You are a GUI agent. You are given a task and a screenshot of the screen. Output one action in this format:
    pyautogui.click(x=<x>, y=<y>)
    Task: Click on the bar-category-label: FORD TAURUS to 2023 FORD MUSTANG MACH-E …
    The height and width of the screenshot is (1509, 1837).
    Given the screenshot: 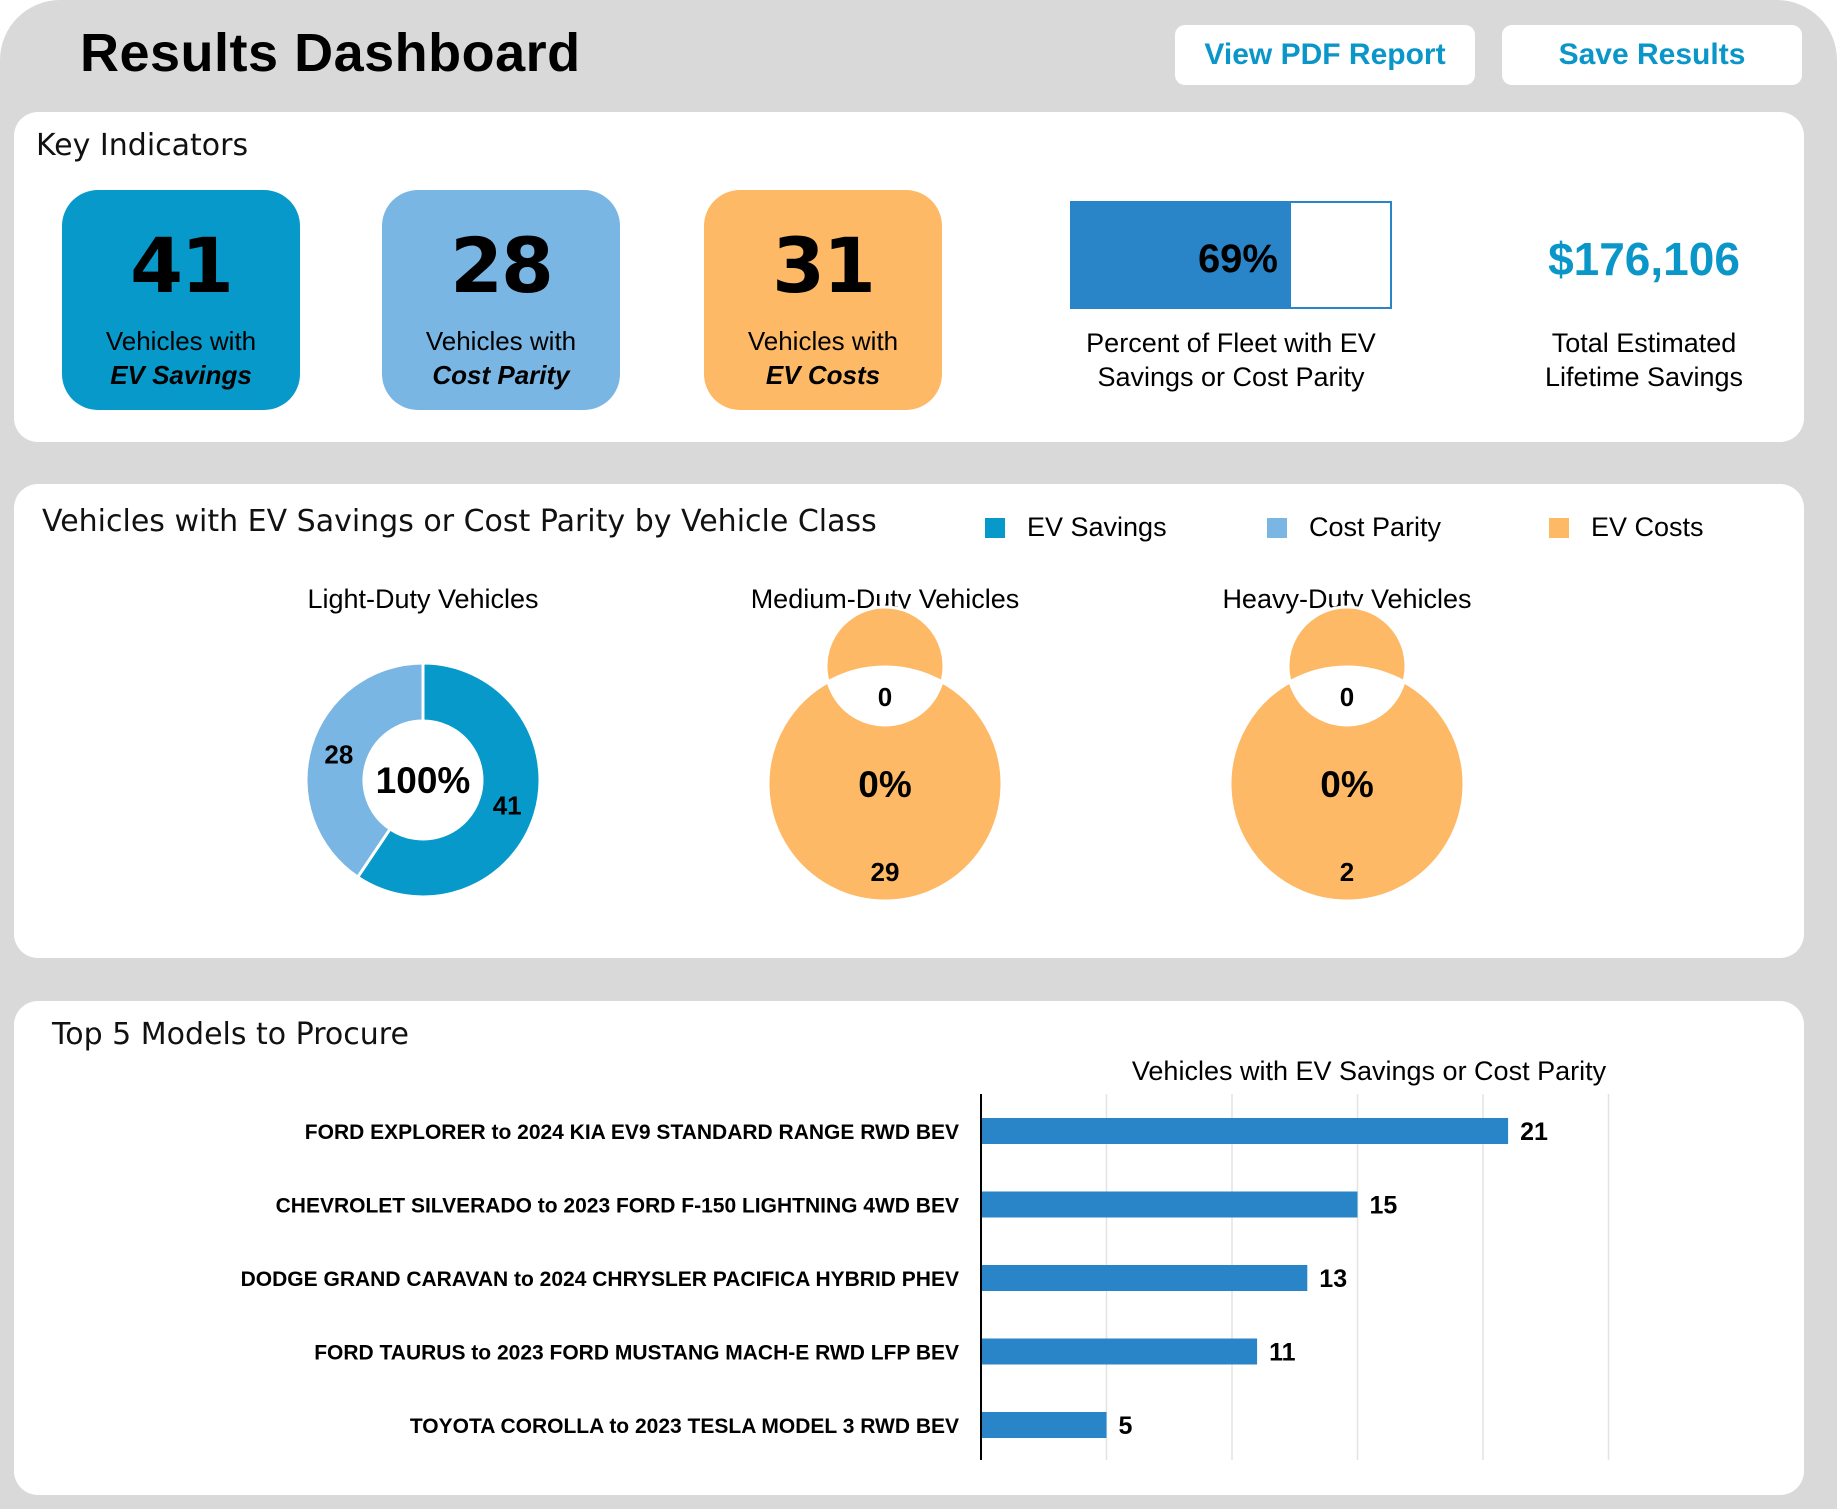 What is the action you would take?
    pyautogui.click(x=636, y=1353)
    